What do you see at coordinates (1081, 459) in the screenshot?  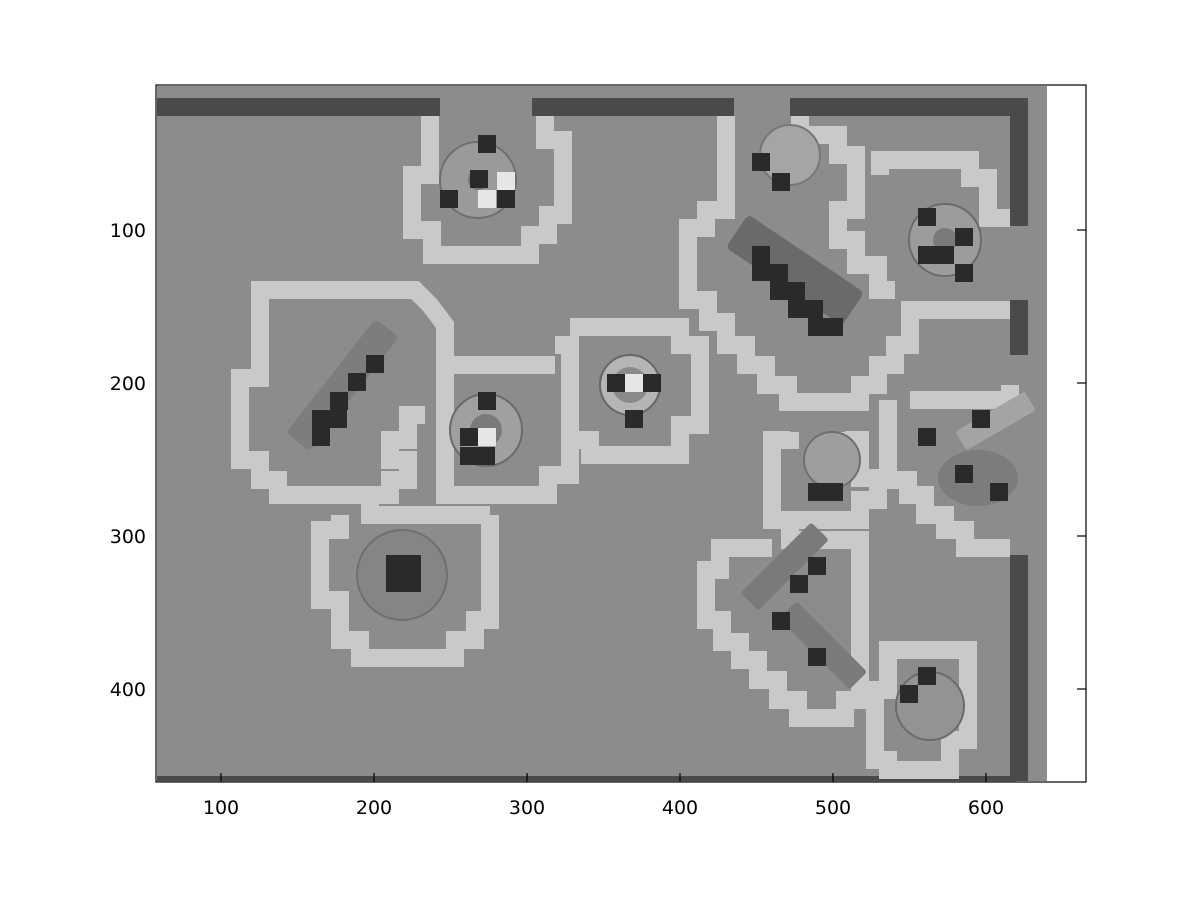 I see `y-ticks` at bounding box center [1081, 459].